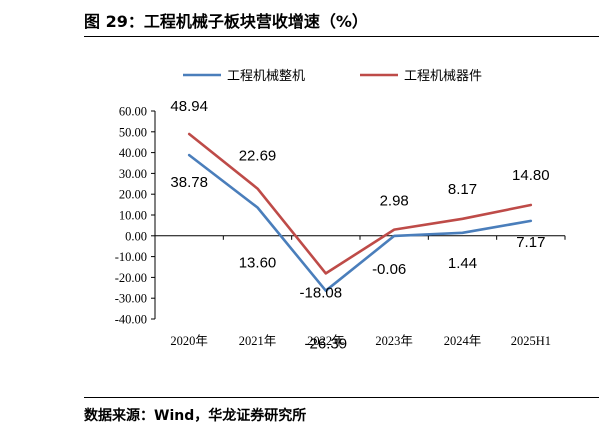  I want to click on legend: 工程机械整机 工程机械器件, so click(332, 76).